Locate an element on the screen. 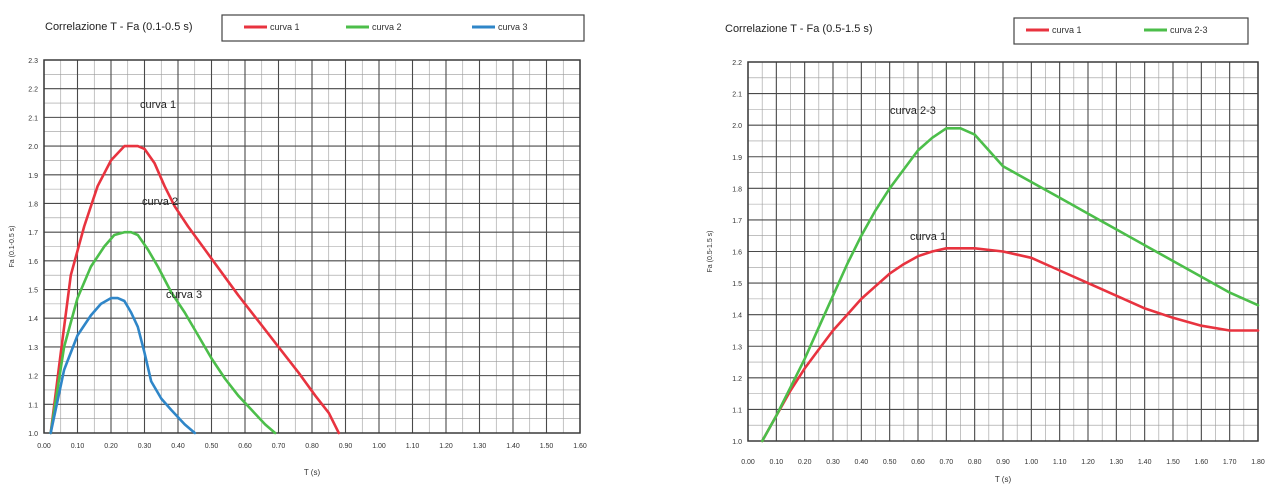 The height and width of the screenshot is (487, 1275). c1-y-tick-label: 2.0 is located at coordinates (737, 126).